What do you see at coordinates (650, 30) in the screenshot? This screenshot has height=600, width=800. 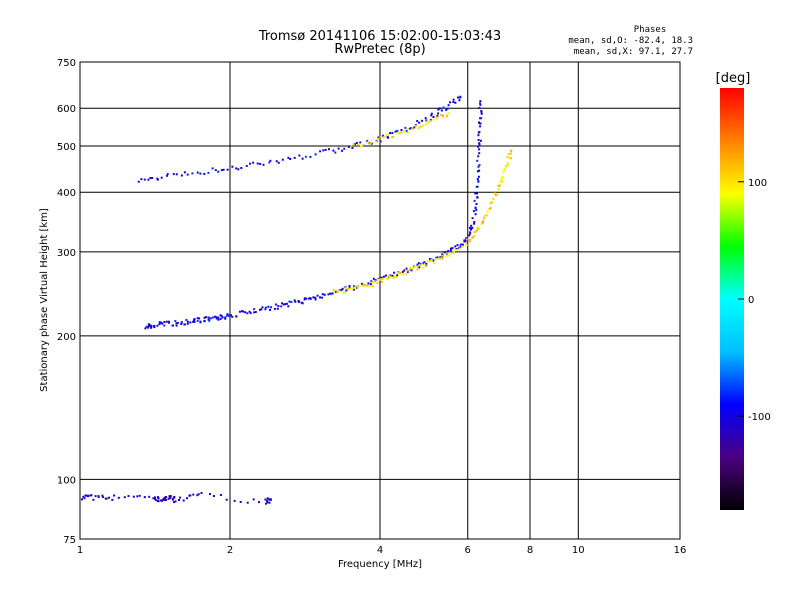 I see `stats-heading: Phases` at bounding box center [650, 30].